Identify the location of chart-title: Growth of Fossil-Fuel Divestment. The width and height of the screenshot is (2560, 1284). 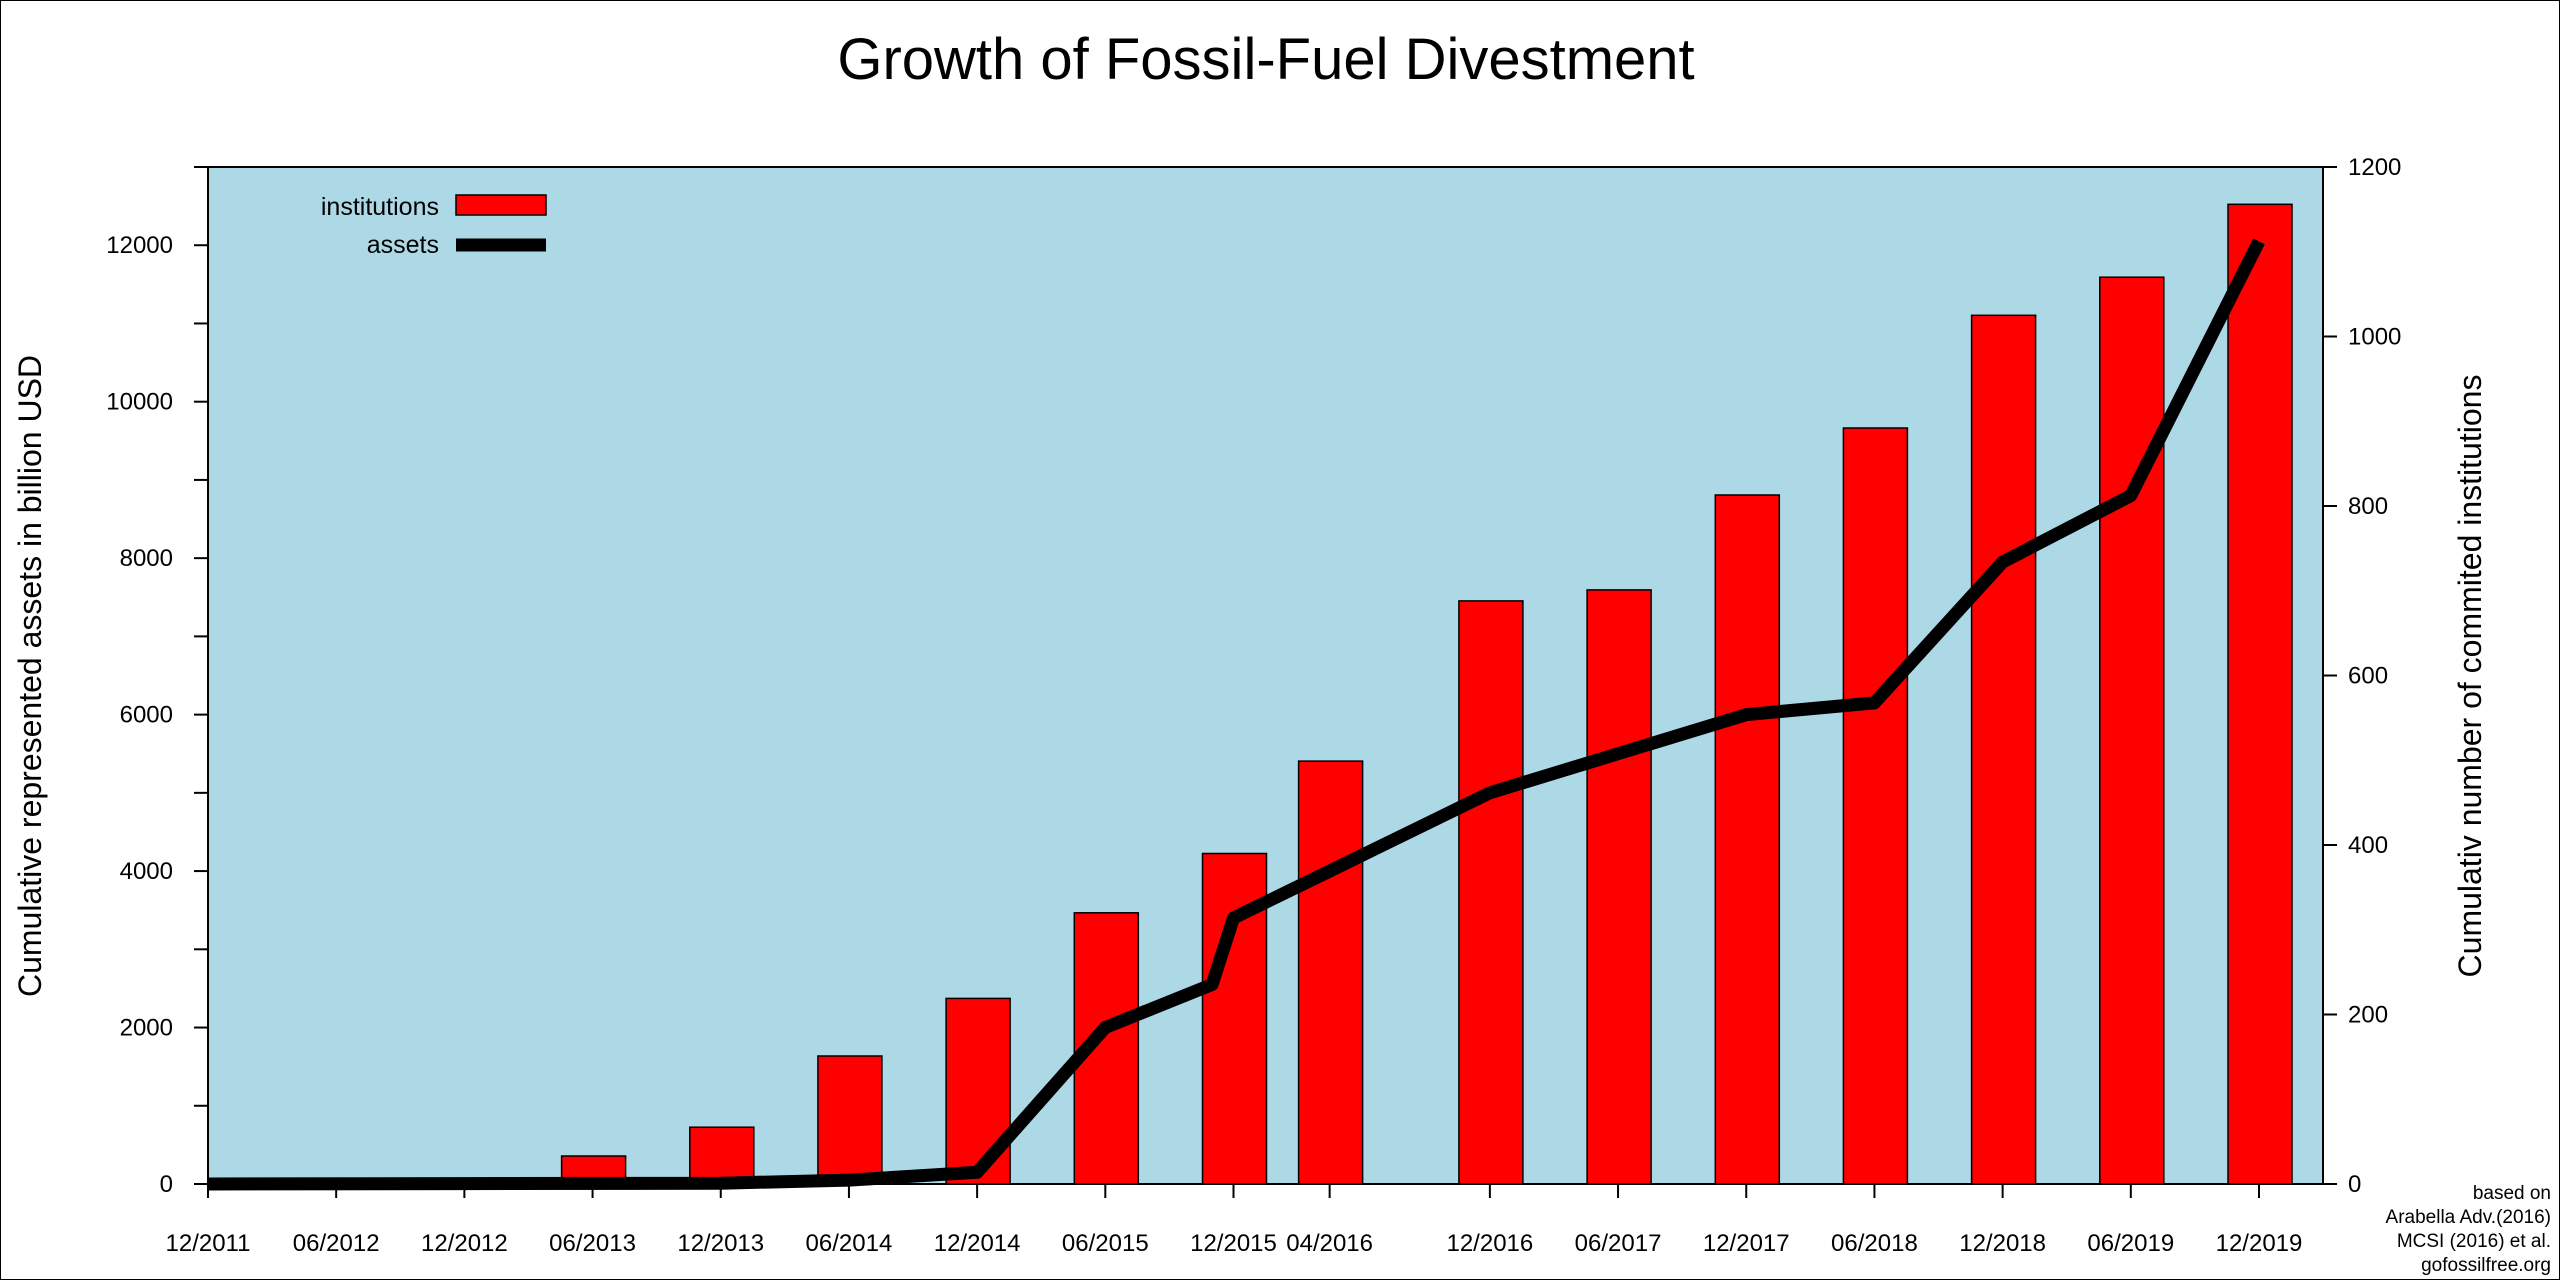
(1265, 59).